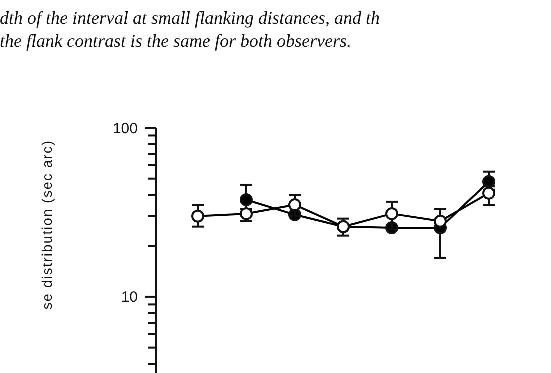  Describe the element at coordinates (176, 41) in the screenshot. I see `text: the flank contrast is the same for both observers.` at that location.